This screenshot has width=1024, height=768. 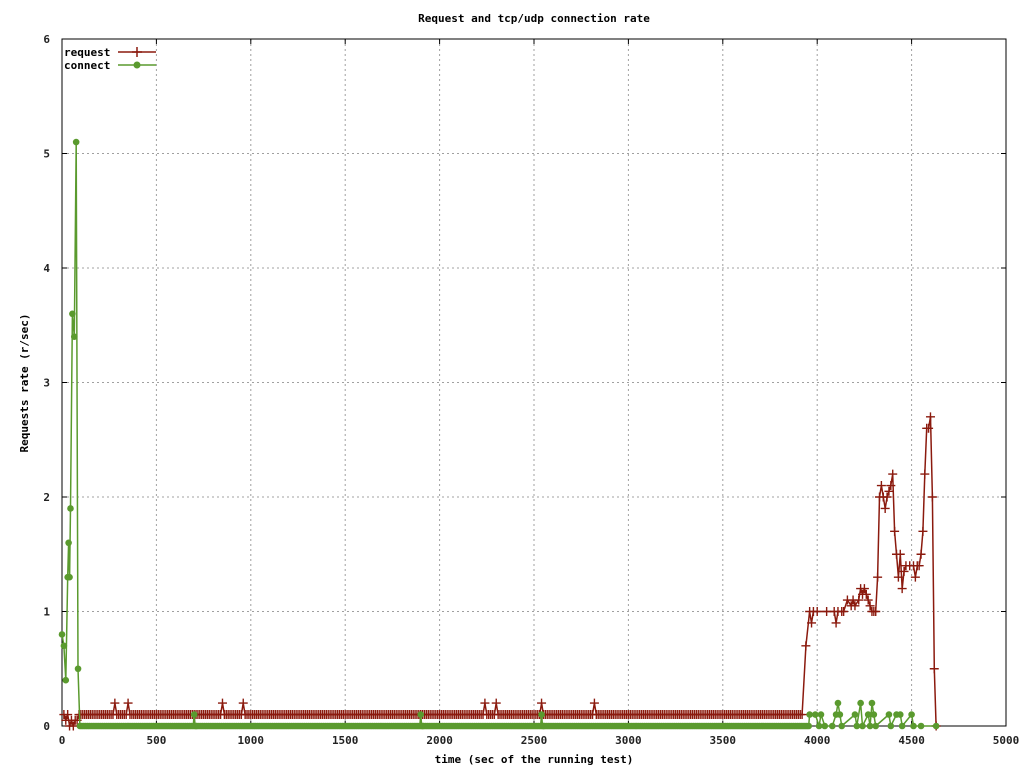 I want to click on y-tick-label: 6, so click(x=46, y=39).